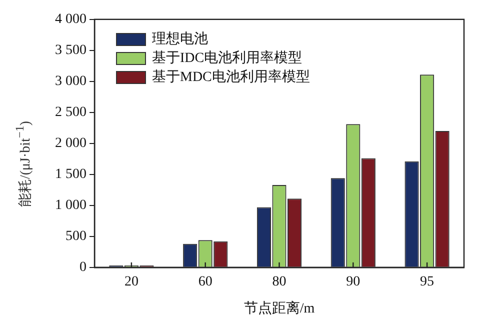 The image size is (500, 329). Describe the element at coordinates (205, 282) in the screenshot. I see `x-tick-label: 60` at that location.